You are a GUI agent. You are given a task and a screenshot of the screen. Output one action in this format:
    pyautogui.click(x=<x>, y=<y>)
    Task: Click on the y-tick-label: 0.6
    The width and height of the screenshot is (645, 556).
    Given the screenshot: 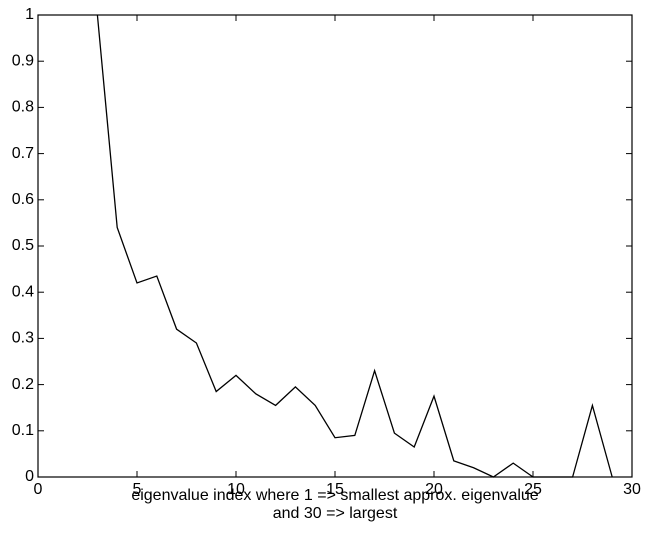 What is the action you would take?
    pyautogui.click(x=23, y=199)
    